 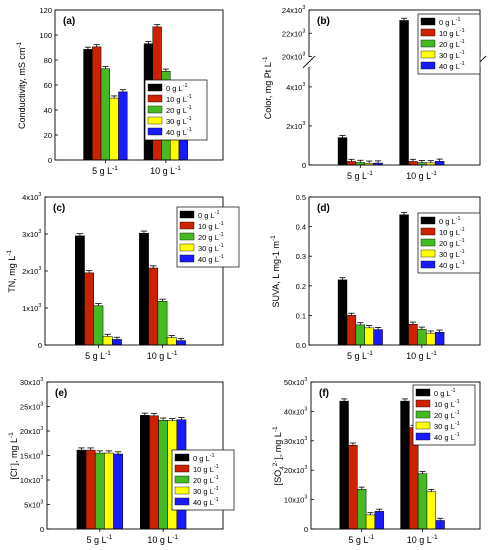 What do you see at coordinates (48, 135) in the screenshot?
I see `y-tick-label: 20` at bounding box center [48, 135].